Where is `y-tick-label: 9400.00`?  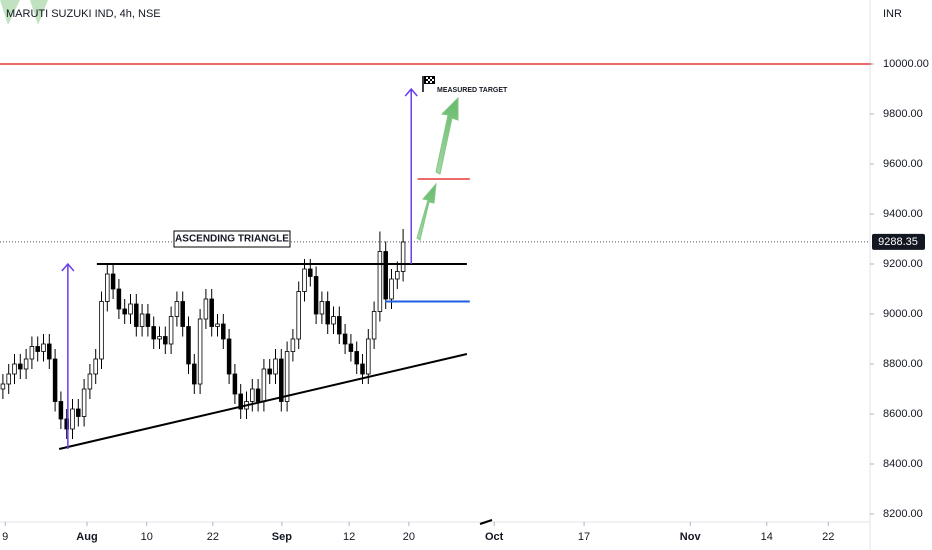
y-tick-label: 9400.00 is located at coordinates (903, 214).